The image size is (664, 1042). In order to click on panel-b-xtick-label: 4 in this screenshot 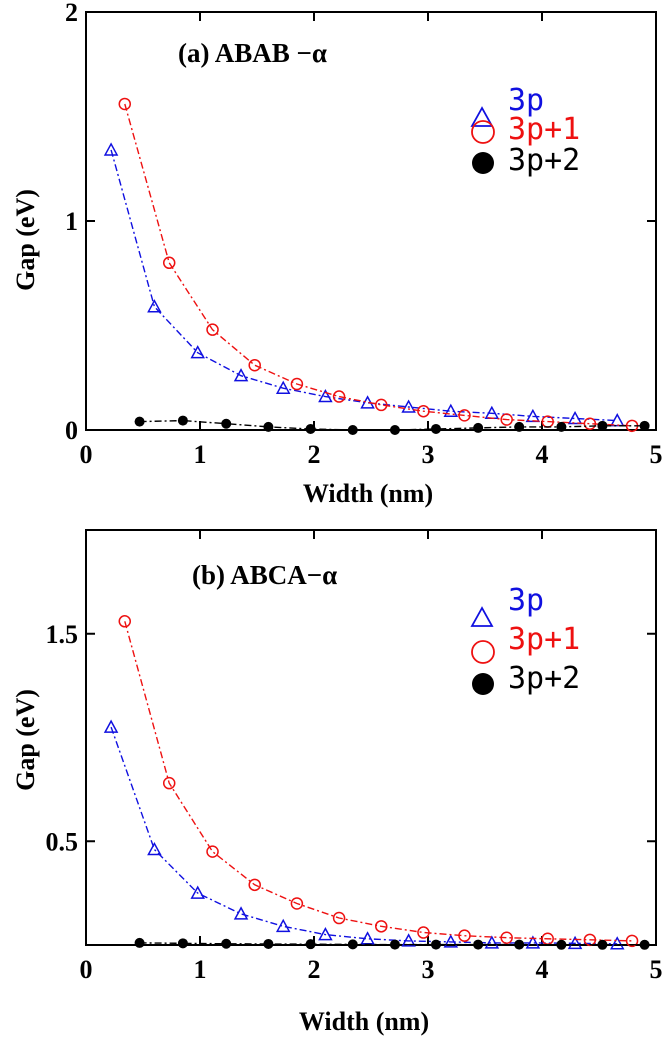, I will do `click(542, 969)`.